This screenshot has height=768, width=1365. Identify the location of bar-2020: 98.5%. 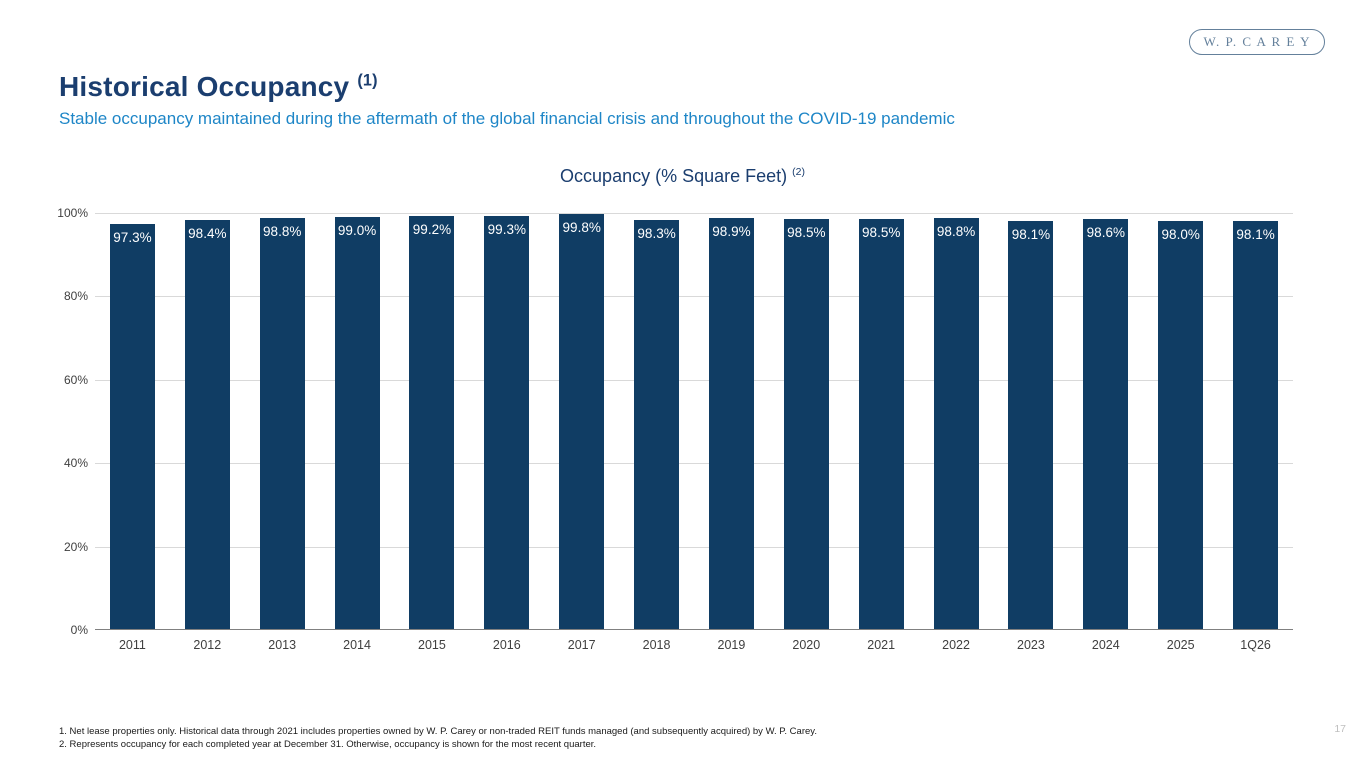
(806, 424).